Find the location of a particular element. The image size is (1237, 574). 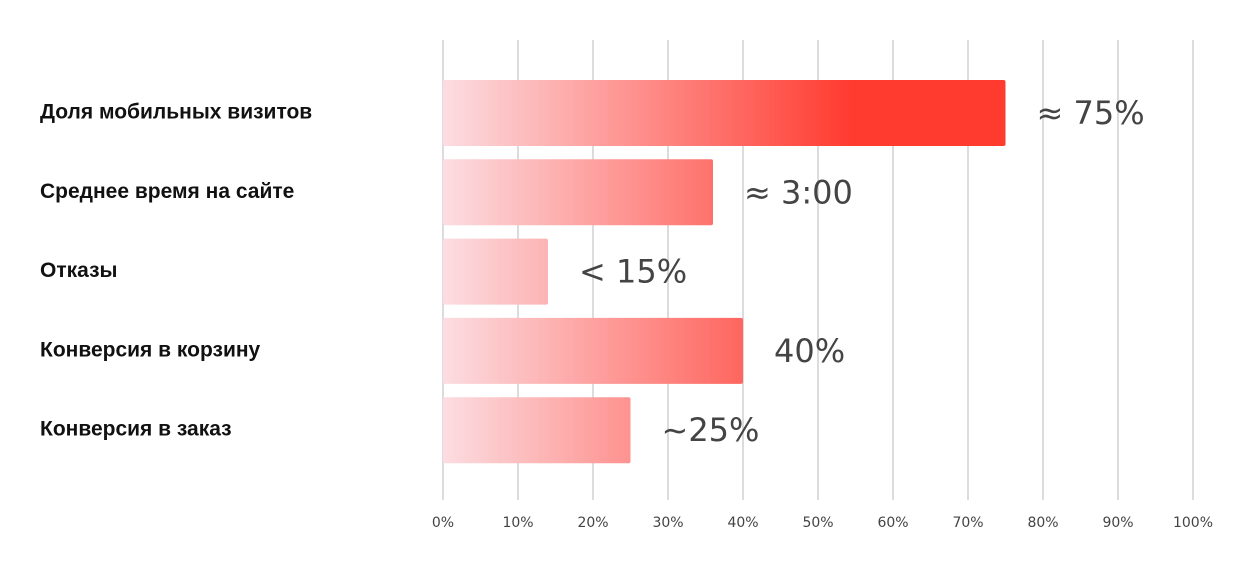

x-tick-label: 80% is located at coordinates (1042, 523).